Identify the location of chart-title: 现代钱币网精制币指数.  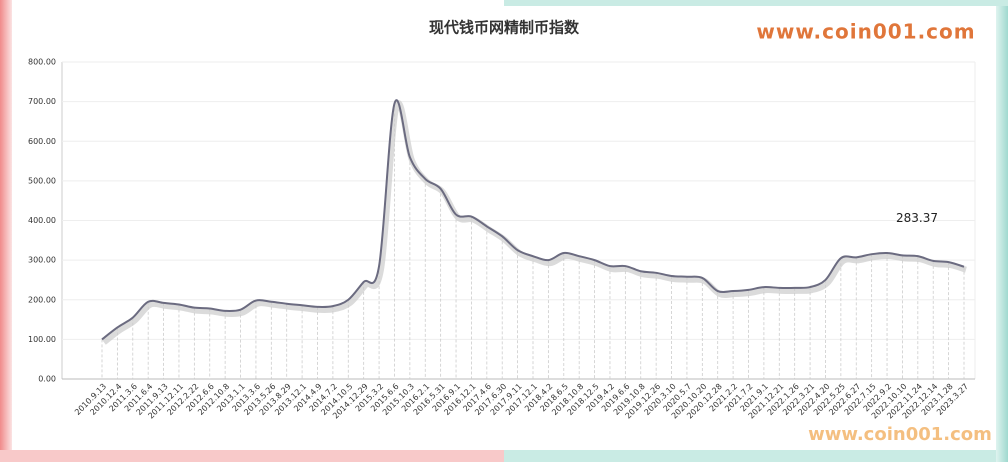
(504, 28).